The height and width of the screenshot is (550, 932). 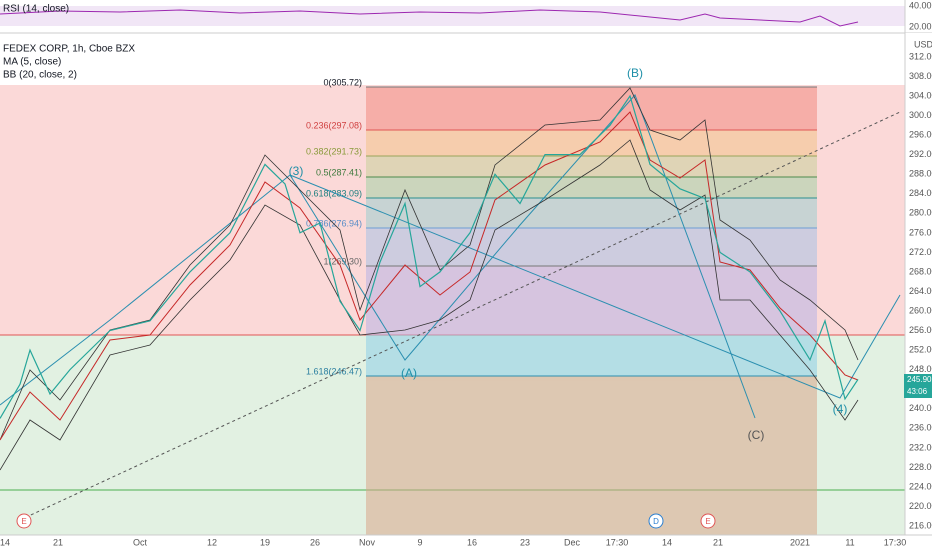 I want to click on price-tick-label: 228.00, so click(x=920, y=467).